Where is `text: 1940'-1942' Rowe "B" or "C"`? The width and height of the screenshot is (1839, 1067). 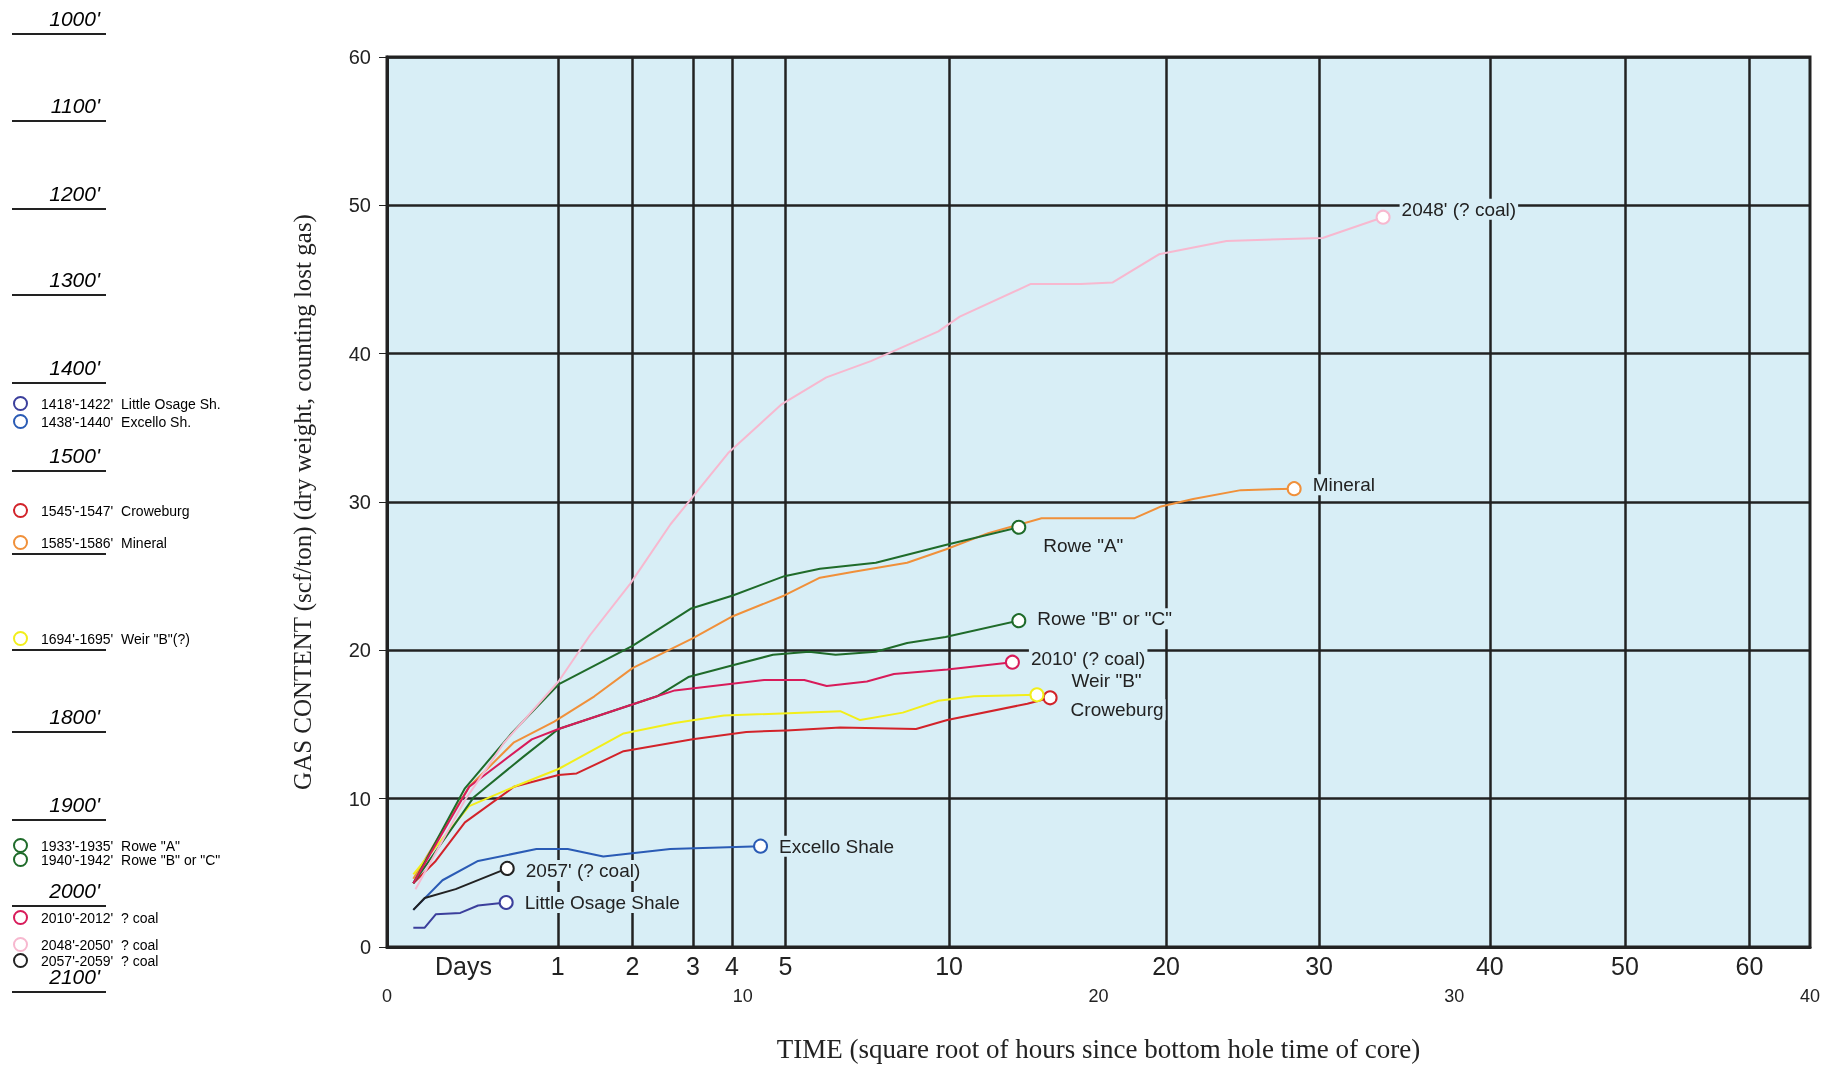 text: 1940'-1942' Rowe "B" or "C" is located at coordinates (131, 860).